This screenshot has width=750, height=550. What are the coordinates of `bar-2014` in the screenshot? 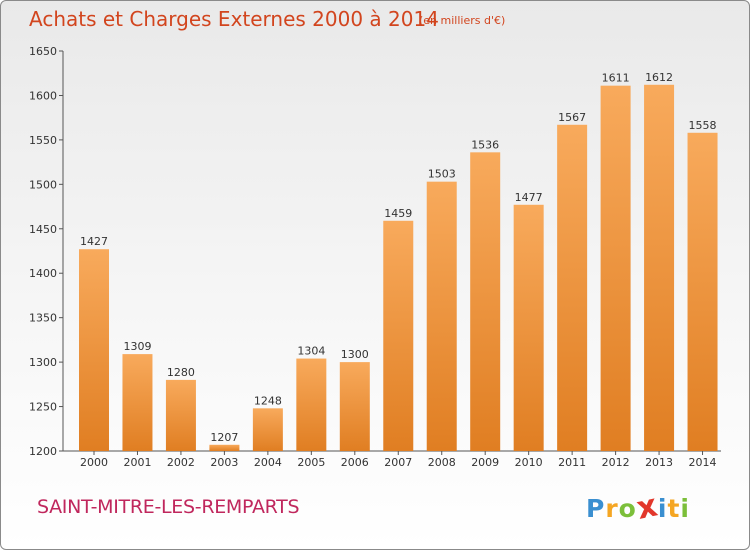 It's located at (702, 291).